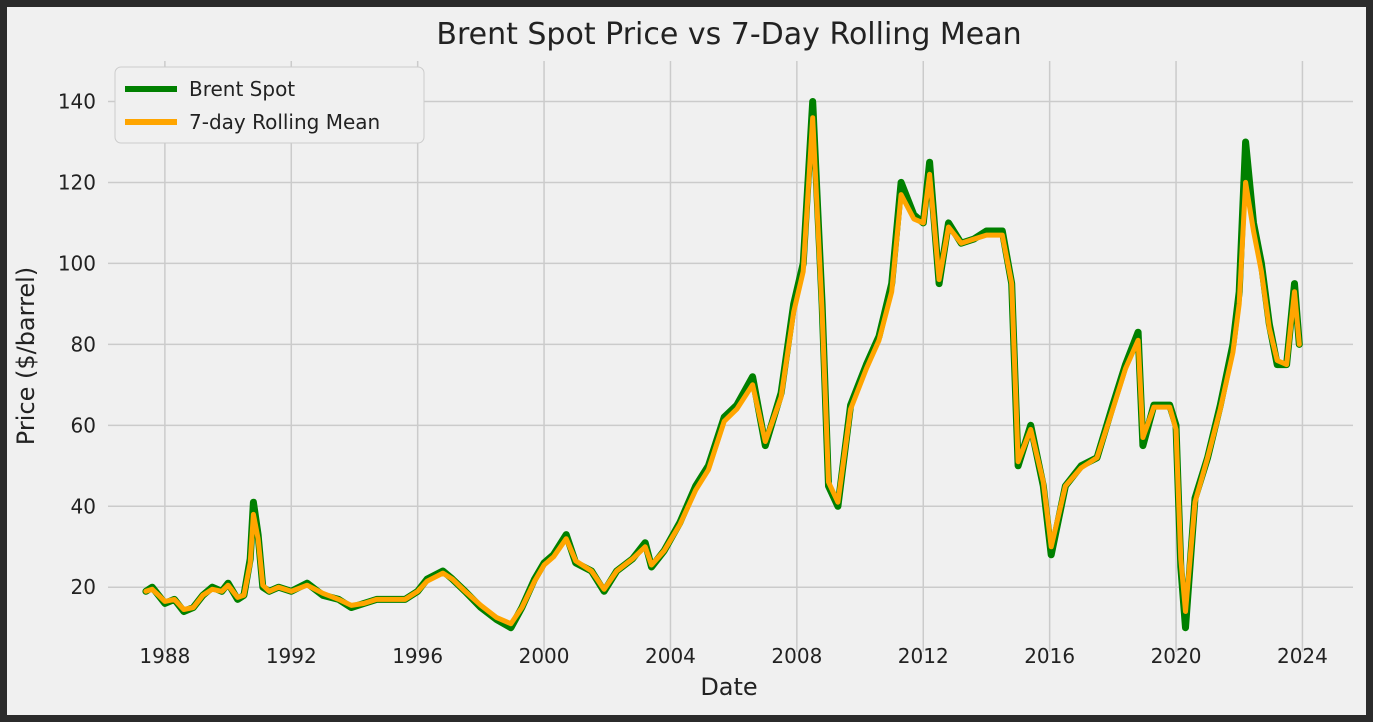  Describe the element at coordinates (284, 122) in the screenshot. I see `legend-label-rolling-mean: 7-day Rolling Mean` at that location.